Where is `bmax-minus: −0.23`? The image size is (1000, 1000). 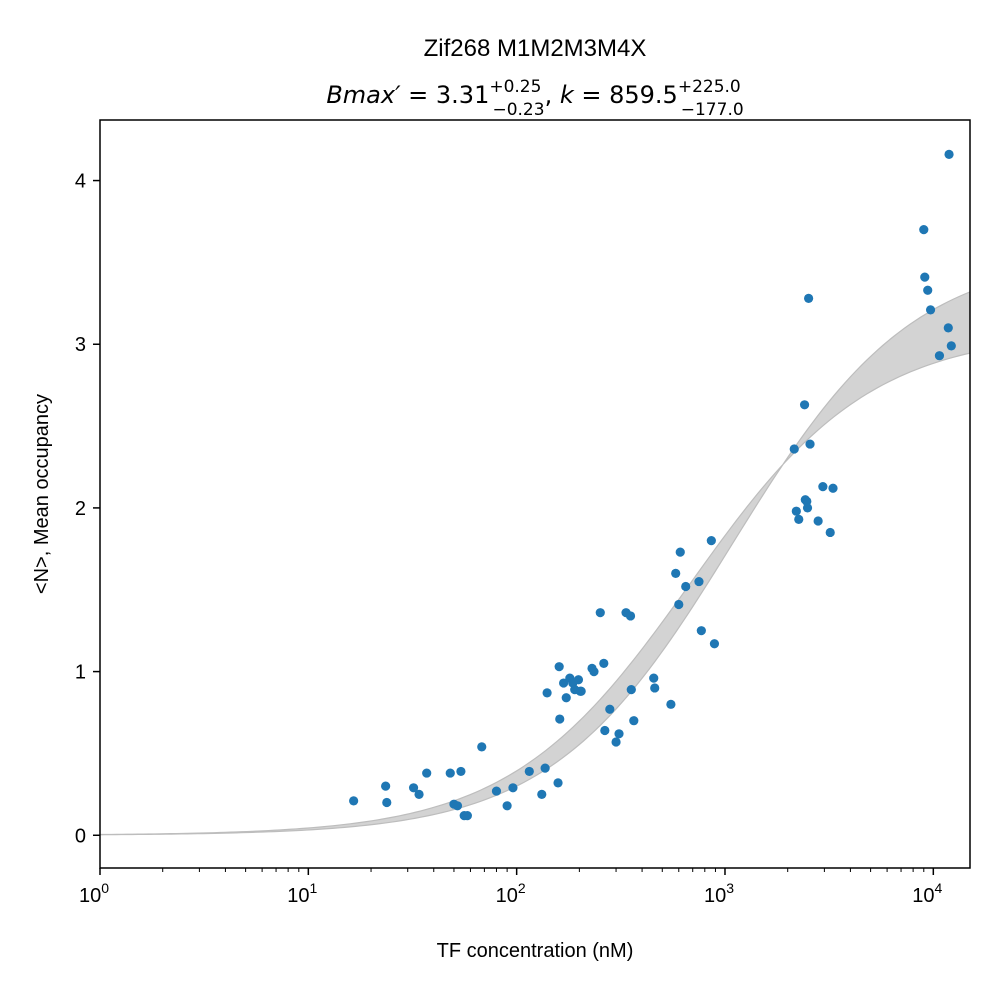 bmax-minus: −0.23 is located at coordinates (518, 110).